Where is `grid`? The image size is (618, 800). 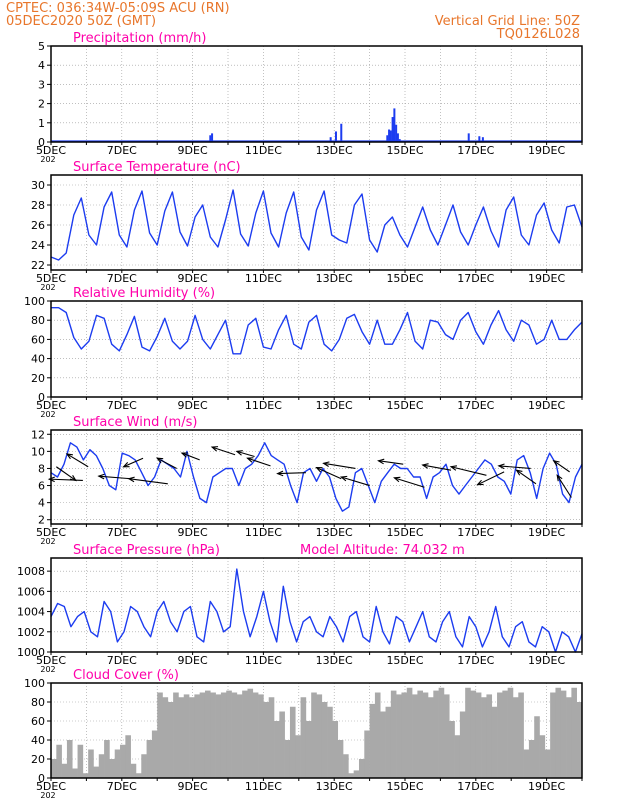 grid is located at coordinates (316, 477).